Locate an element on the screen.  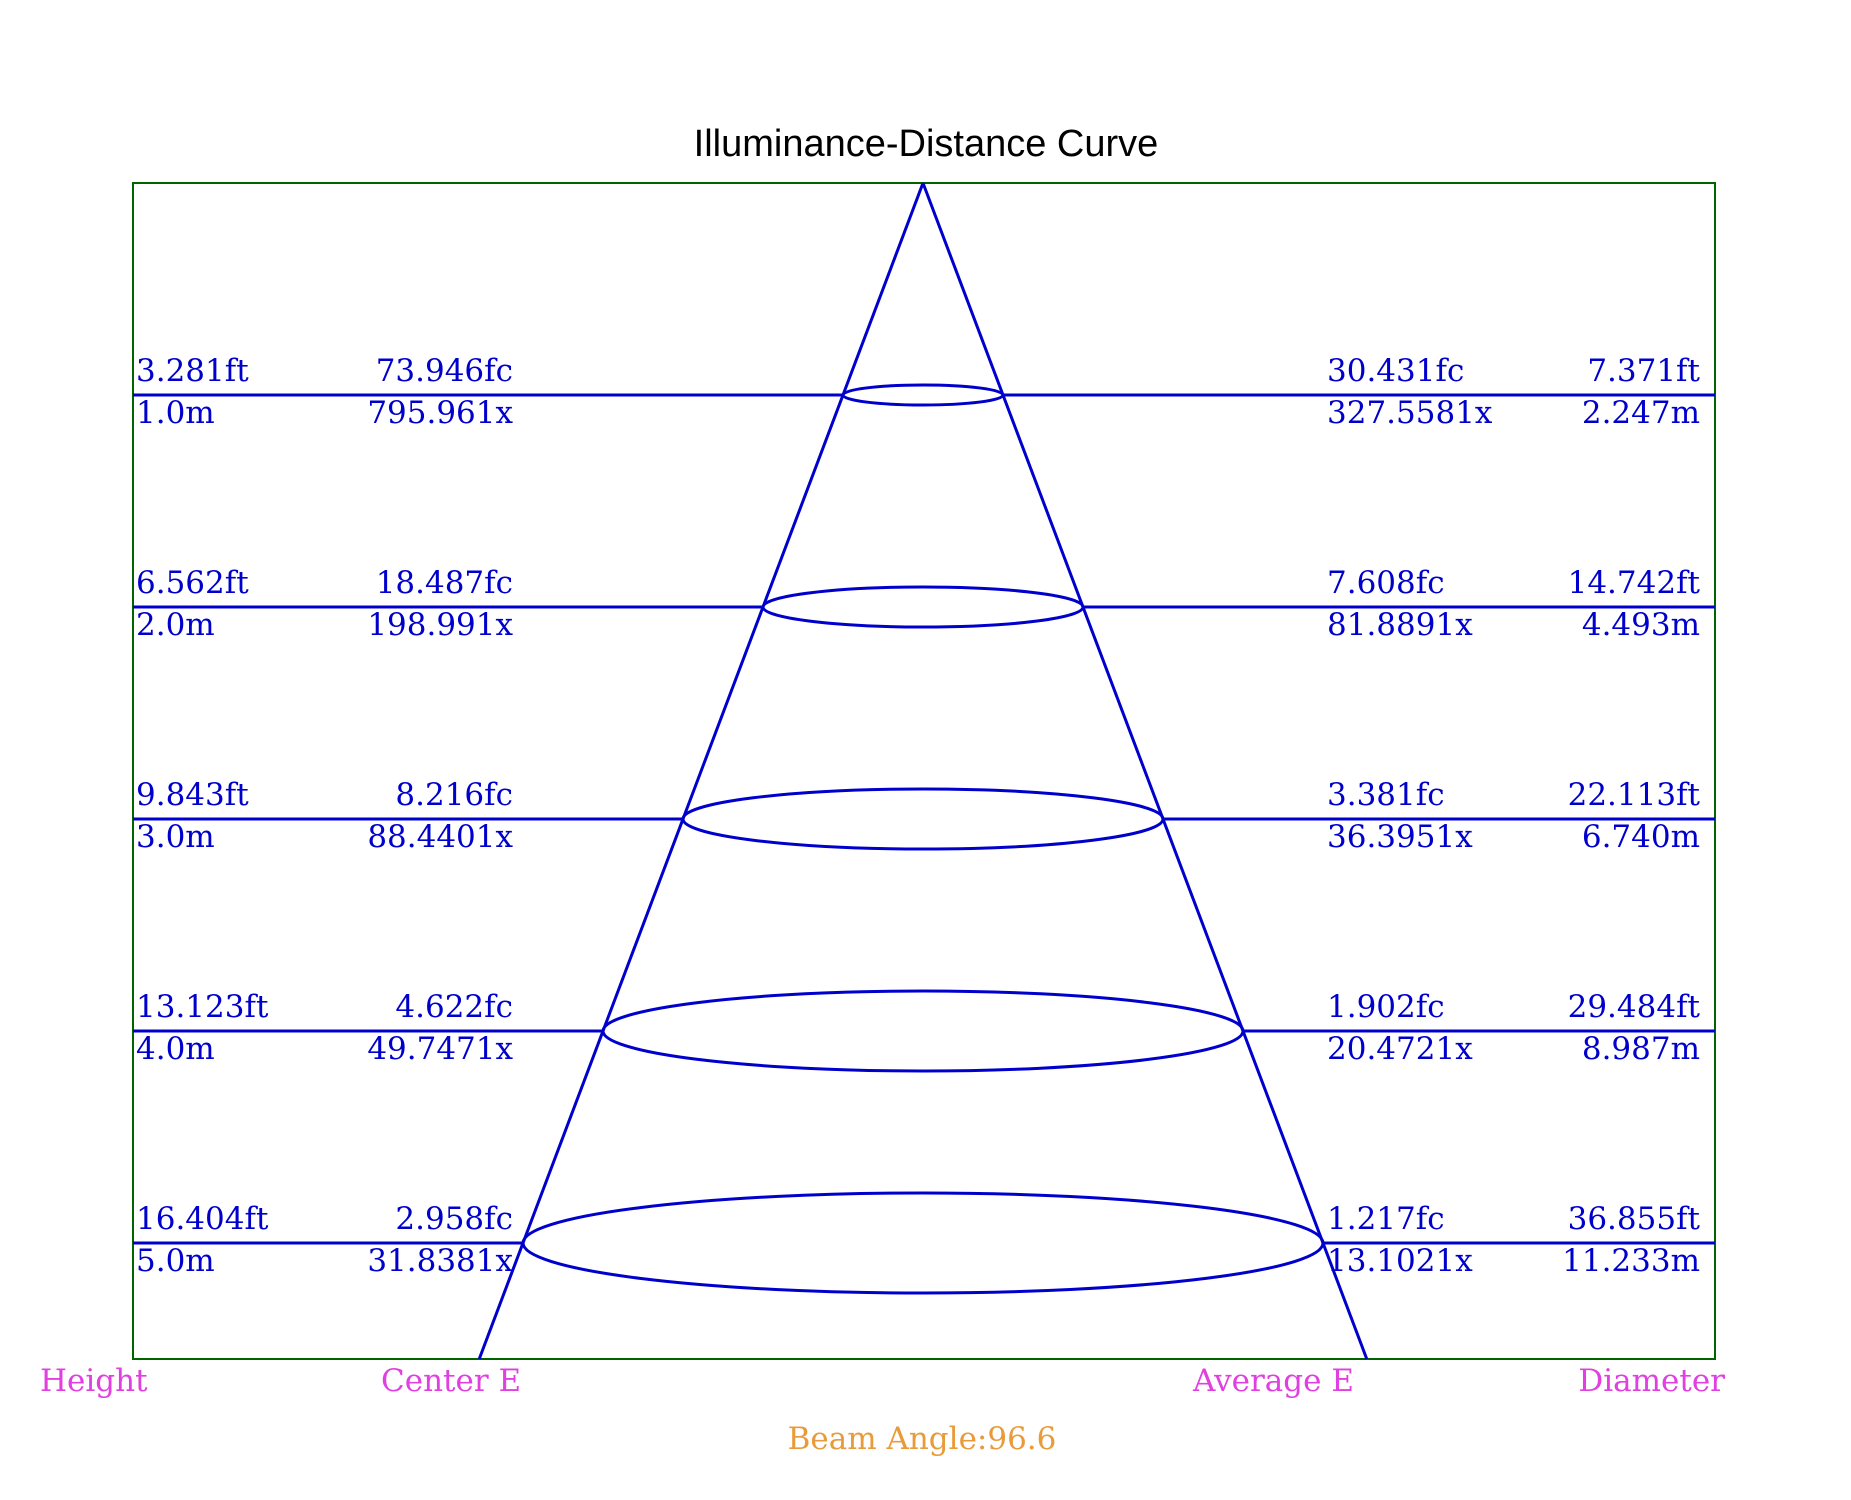
average-lx-value: 20.4721x is located at coordinates (1400, 1049).